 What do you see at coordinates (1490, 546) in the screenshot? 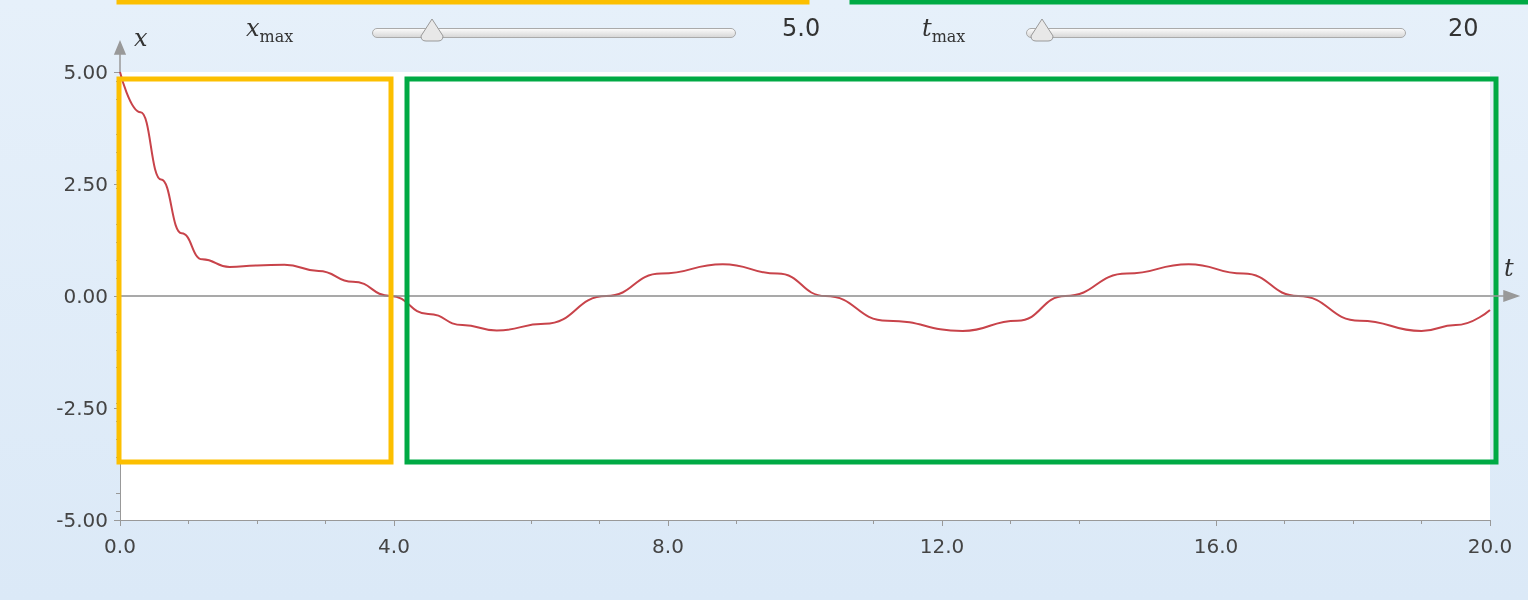
I see `x-tick-label: 20.0` at bounding box center [1490, 546].